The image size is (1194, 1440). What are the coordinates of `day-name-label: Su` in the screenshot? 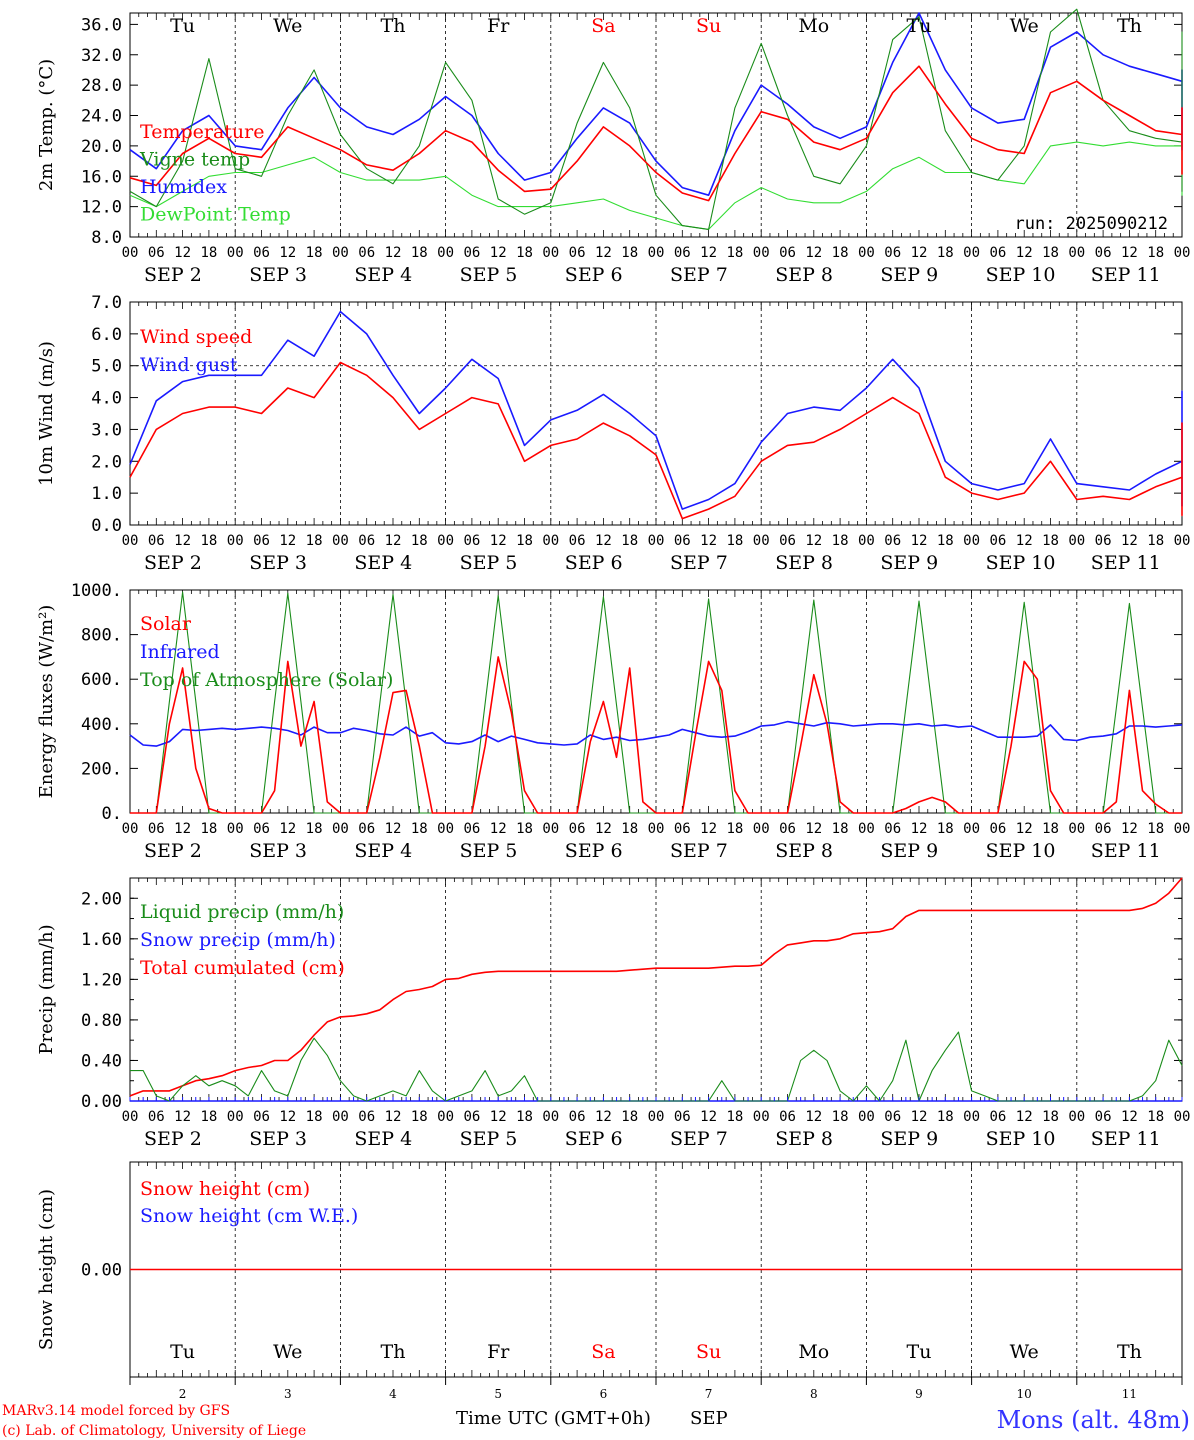 It's located at (708, 26).